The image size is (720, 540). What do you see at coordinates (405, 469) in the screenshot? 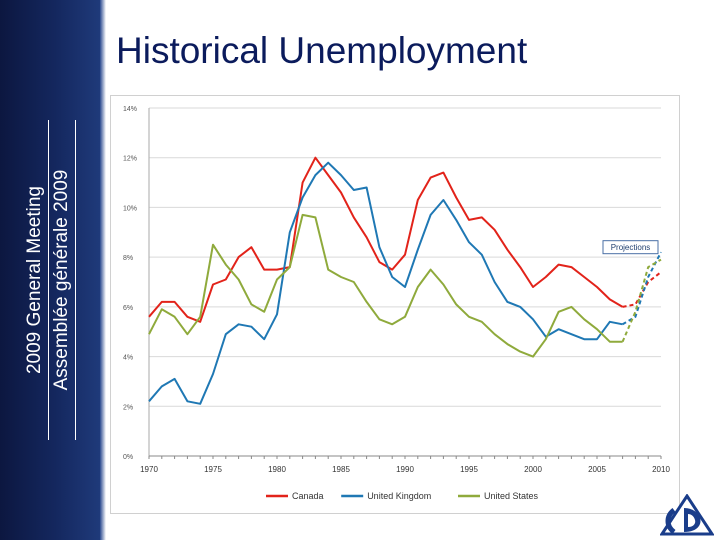
I see `x-tick-label: 1990` at bounding box center [405, 469].